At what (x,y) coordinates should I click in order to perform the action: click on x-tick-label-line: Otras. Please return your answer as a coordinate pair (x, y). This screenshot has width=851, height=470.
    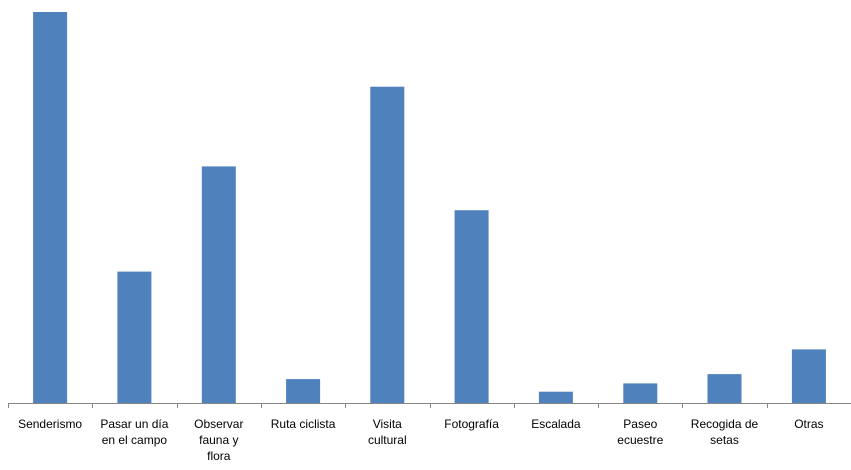
    Looking at the image, I should click on (808, 424).